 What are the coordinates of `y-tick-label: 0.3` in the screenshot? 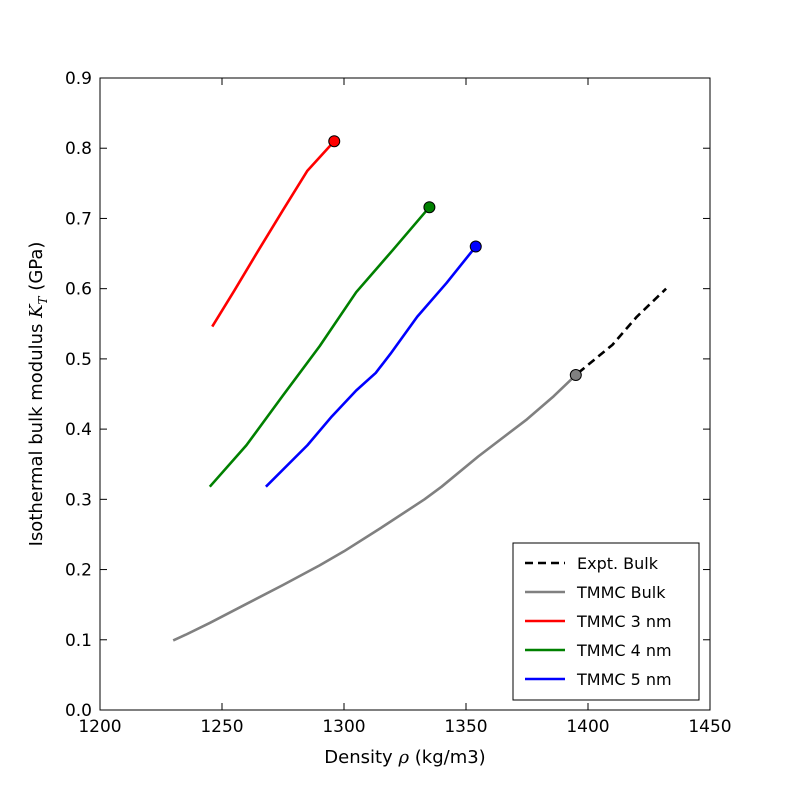 It's located at (78, 500).